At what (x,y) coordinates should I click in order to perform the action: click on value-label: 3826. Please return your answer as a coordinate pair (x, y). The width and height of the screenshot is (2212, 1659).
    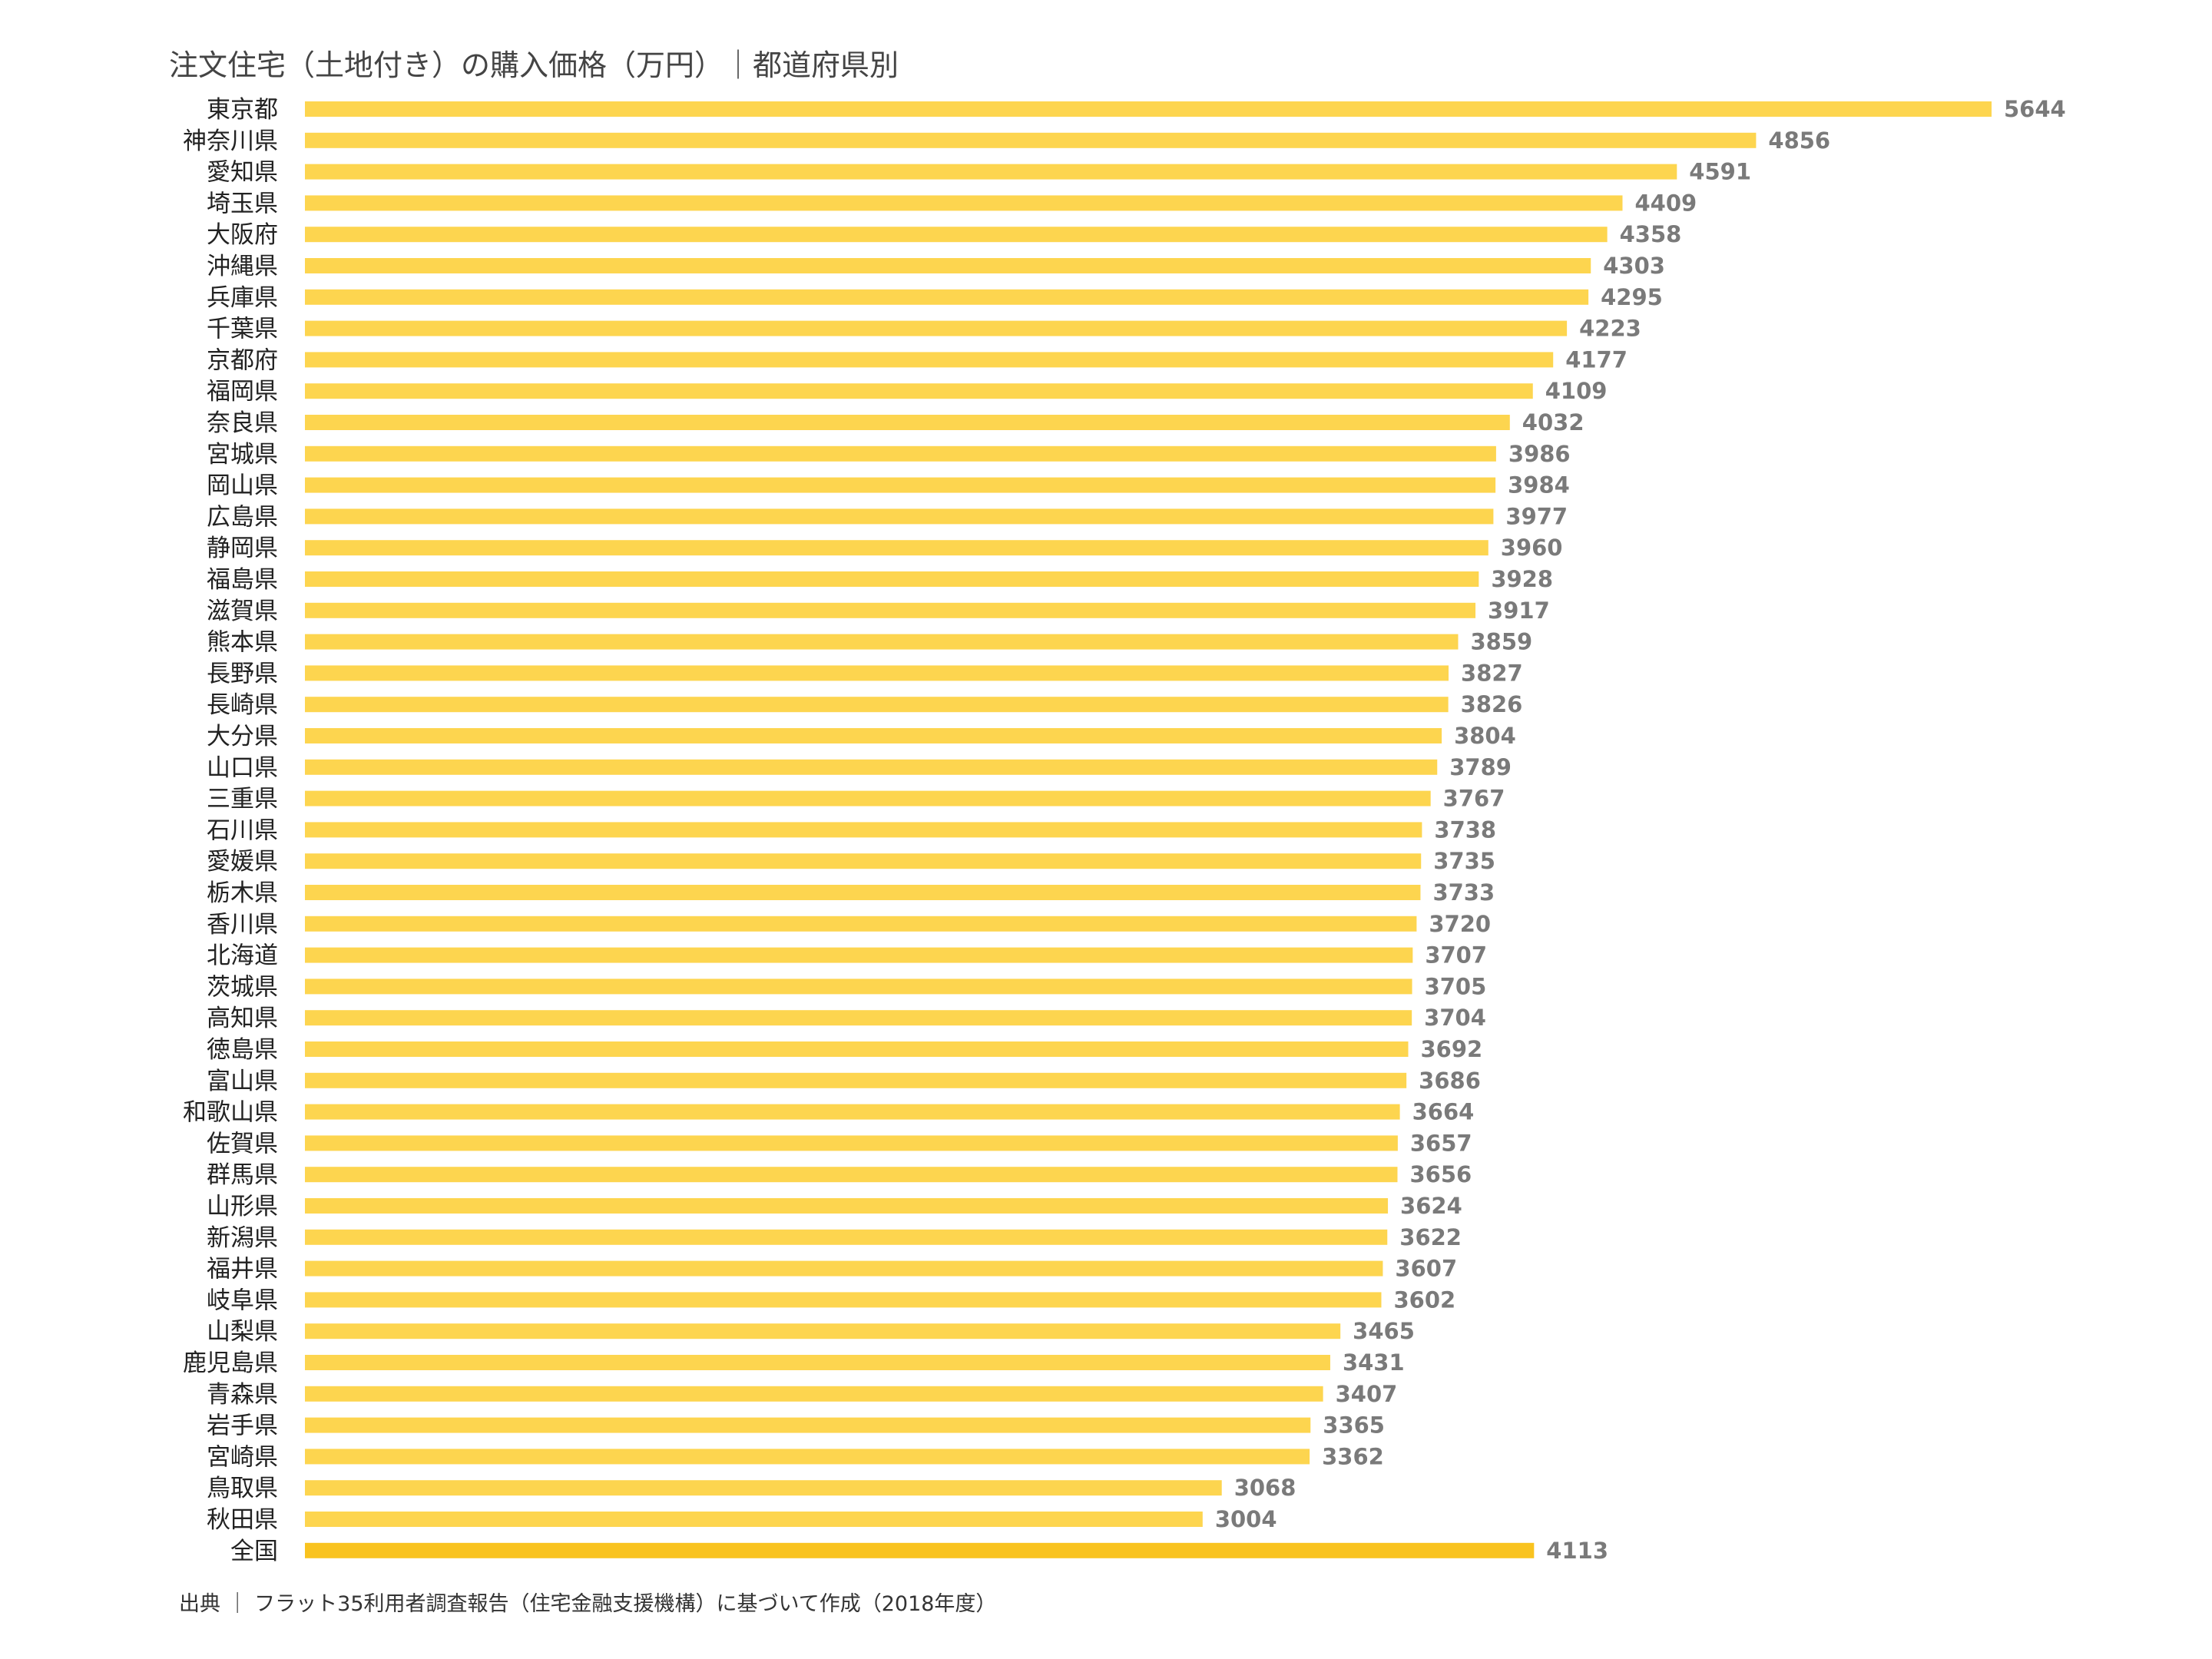
    Looking at the image, I should click on (1492, 704).